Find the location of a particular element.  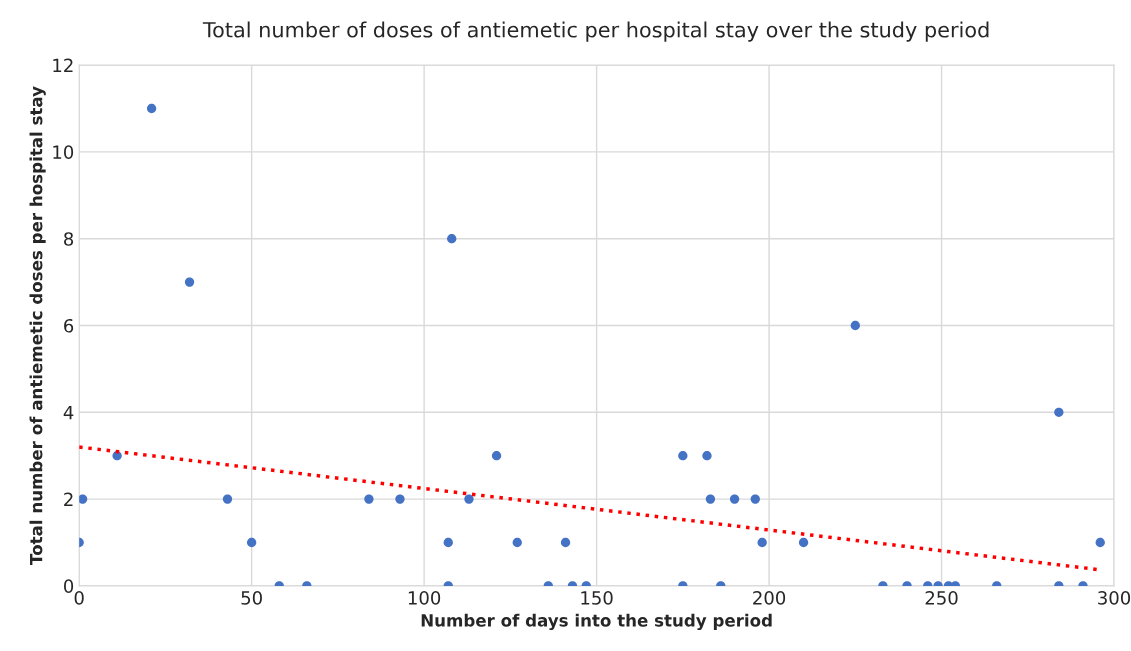

x-tick-label: 300 is located at coordinates (1114, 598).